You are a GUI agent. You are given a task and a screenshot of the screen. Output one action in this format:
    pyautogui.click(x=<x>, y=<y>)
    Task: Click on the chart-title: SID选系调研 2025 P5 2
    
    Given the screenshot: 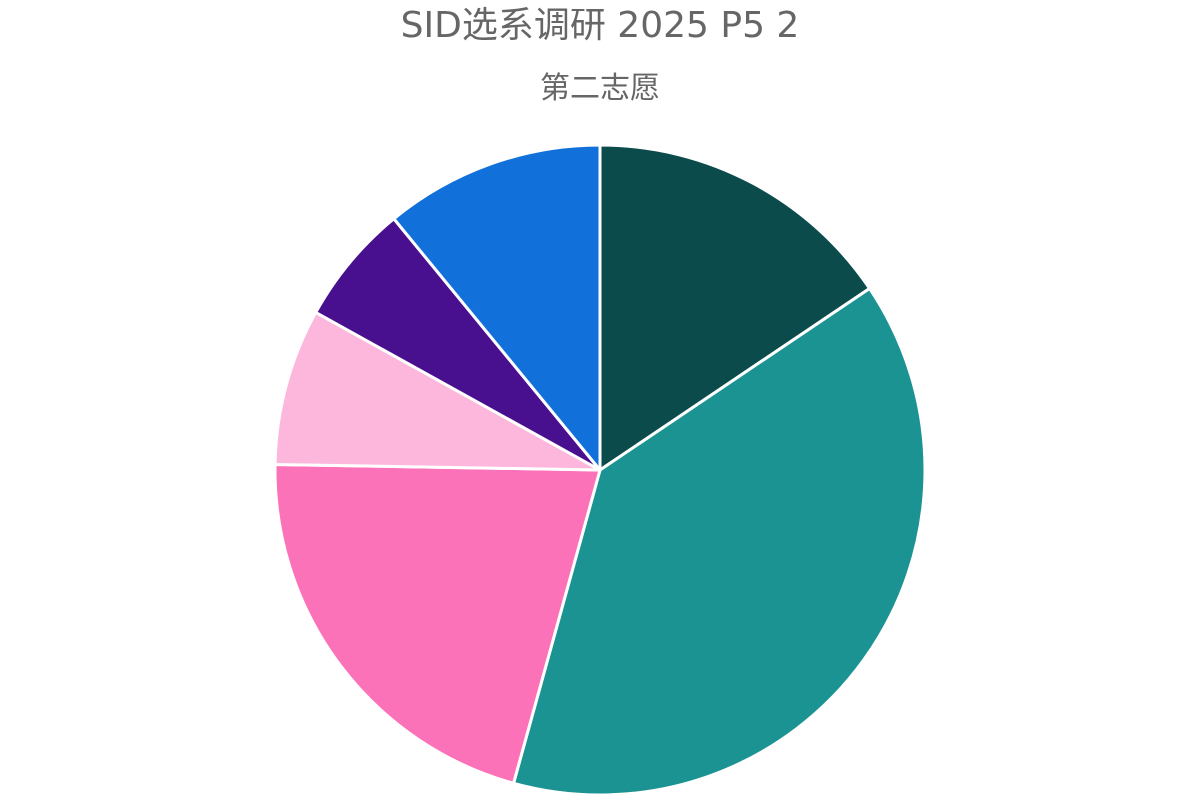 What is the action you would take?
    pyautogui.click(x=600, y=25)
    